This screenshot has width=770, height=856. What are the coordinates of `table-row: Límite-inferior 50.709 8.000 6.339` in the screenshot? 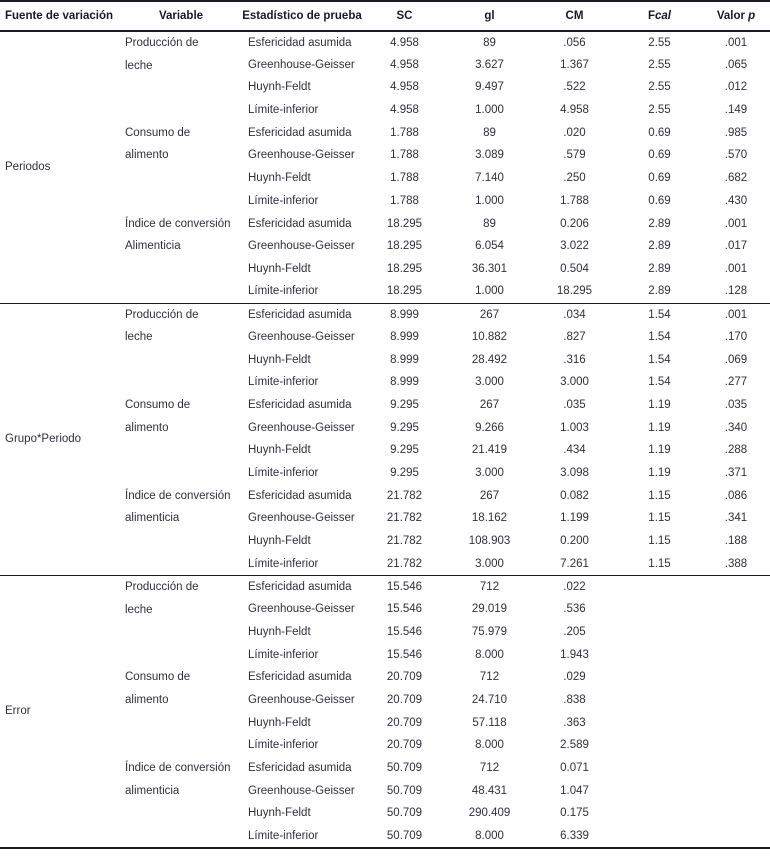 It's located at (385, 837).